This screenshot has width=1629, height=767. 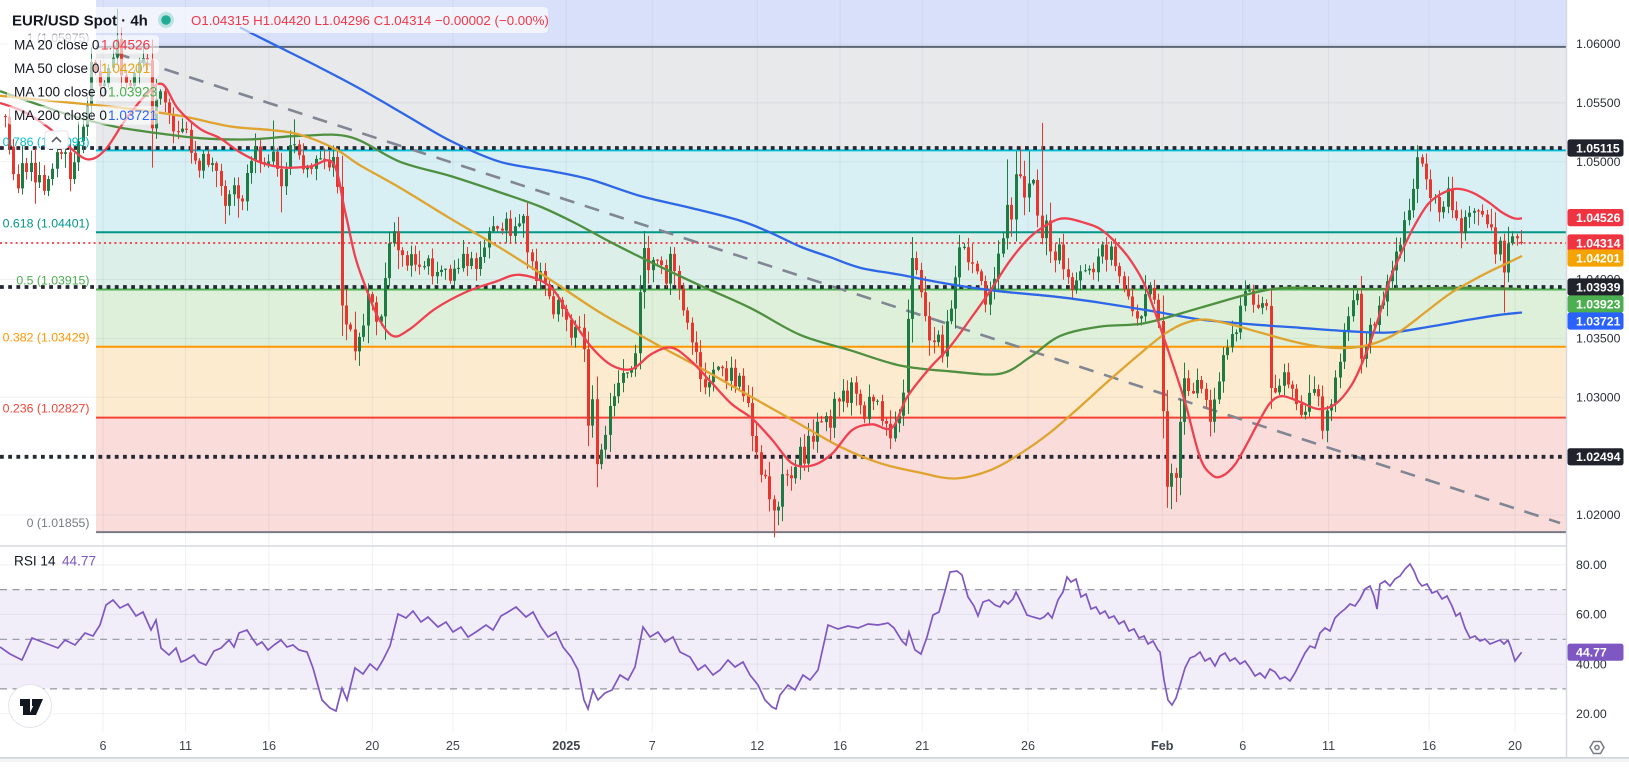 What do you see at coordinates (1591, 714) in the screenshot?
I see `svg-text: 20.00` at bounding box center [1591, 714].